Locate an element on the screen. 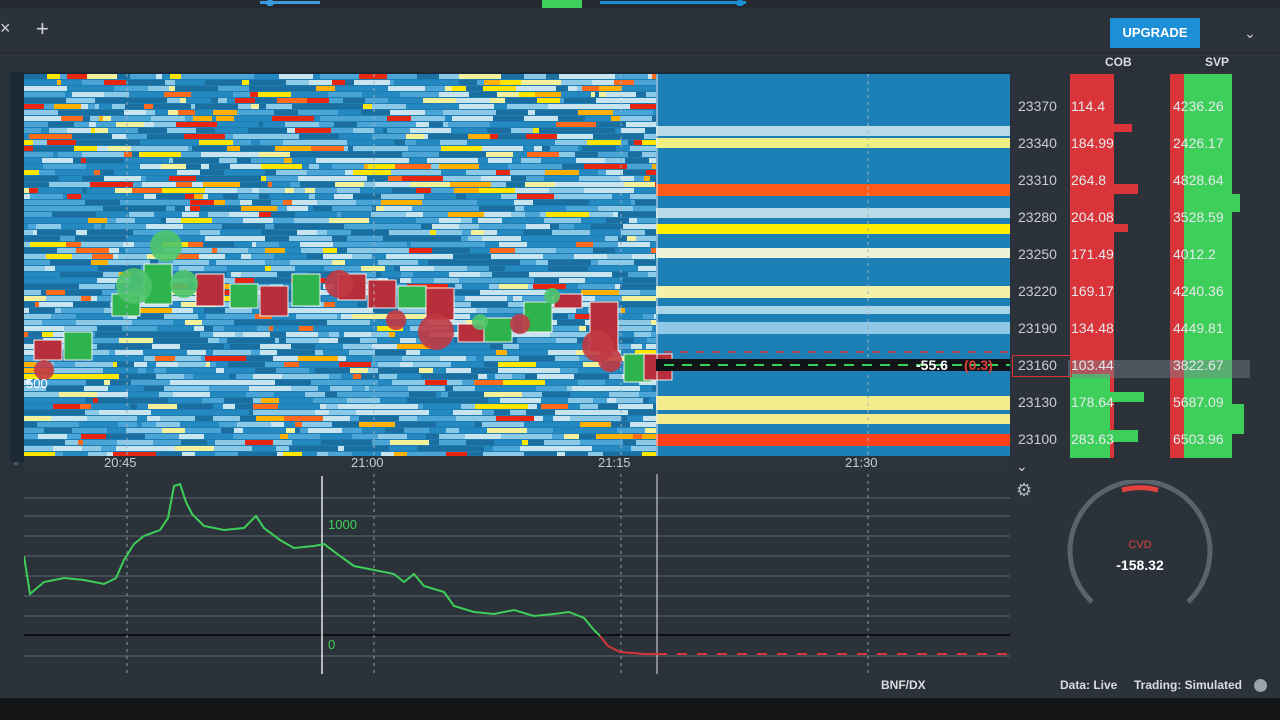  left-toolbar is located at coordinates (5, 372).